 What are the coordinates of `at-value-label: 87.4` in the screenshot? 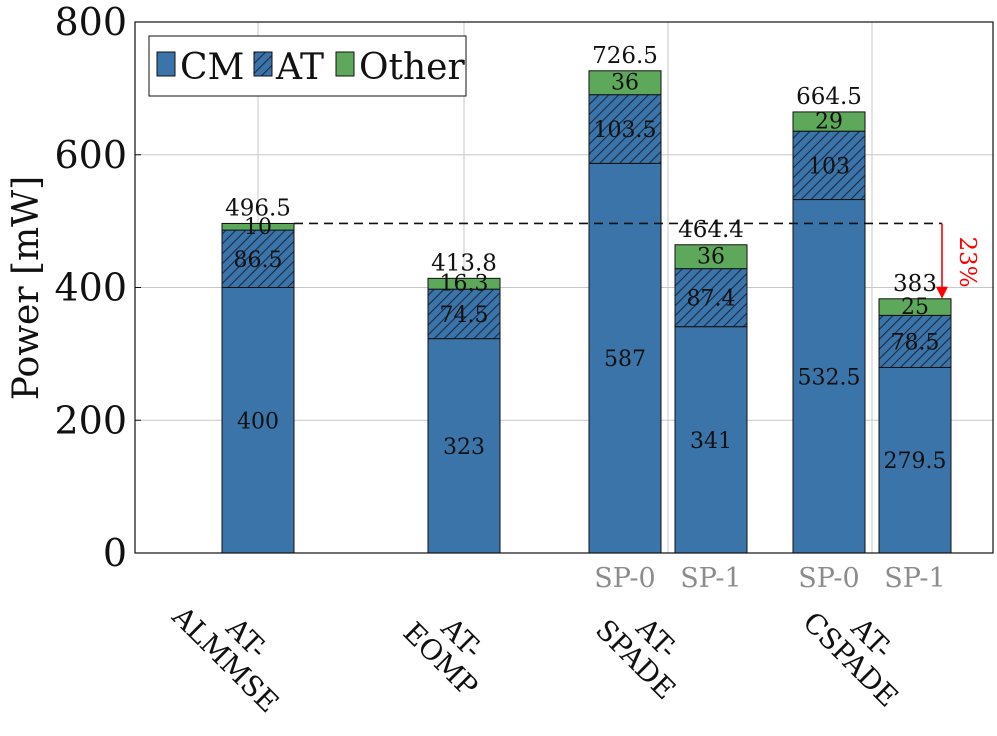 It's located at (711, 299).